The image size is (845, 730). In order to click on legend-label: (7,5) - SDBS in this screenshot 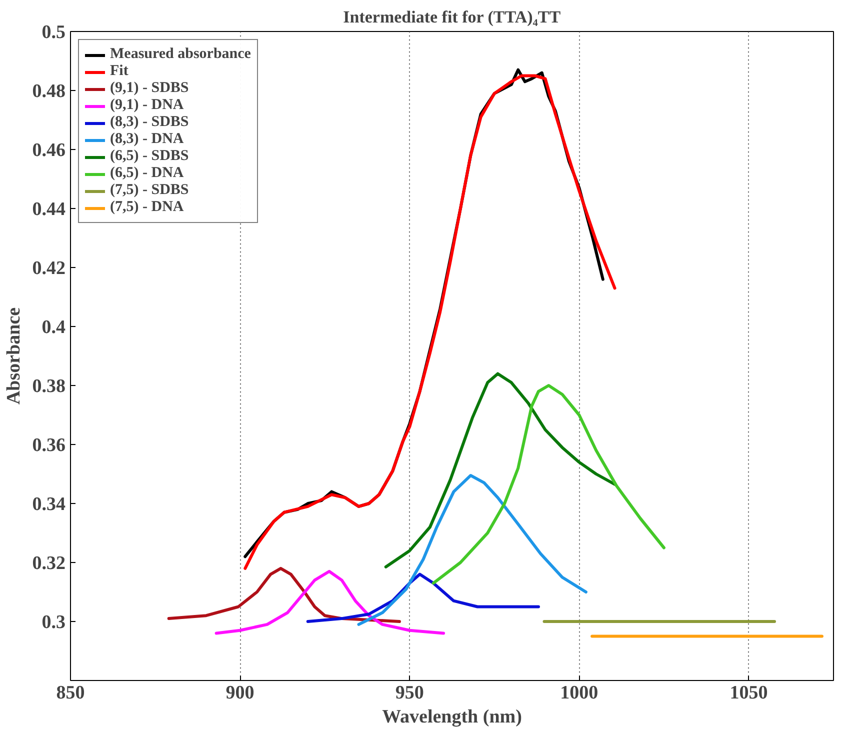, I will do `click(149, 190)`.